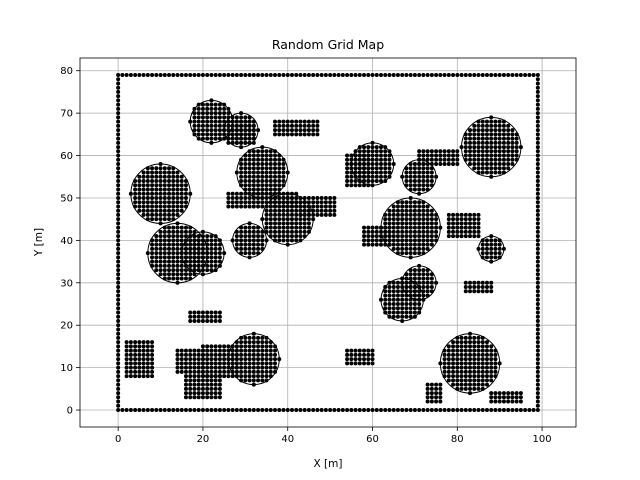 Image resolution: width=640 pixels, height=480 pixels. Describe the element at coordinates (328, 464) in the screenshot. I see `x-axis-label: X [m]` at that location.